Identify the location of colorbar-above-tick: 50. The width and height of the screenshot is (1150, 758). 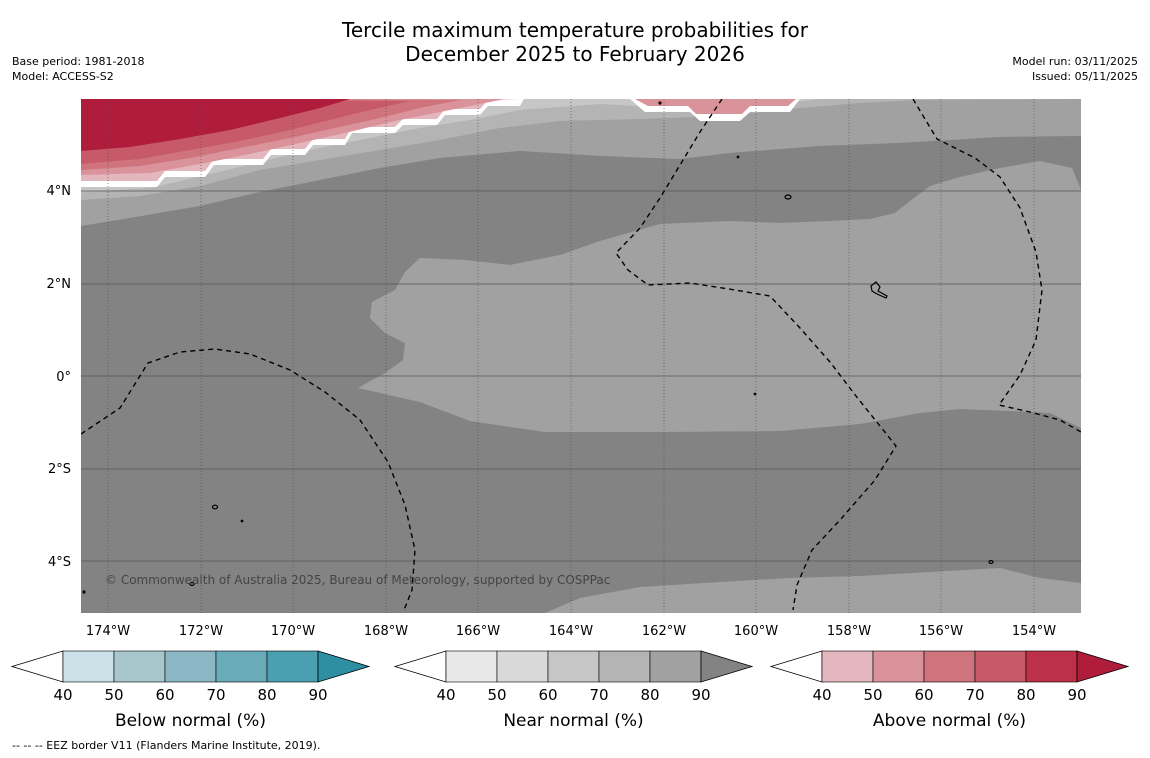
(872, 695).